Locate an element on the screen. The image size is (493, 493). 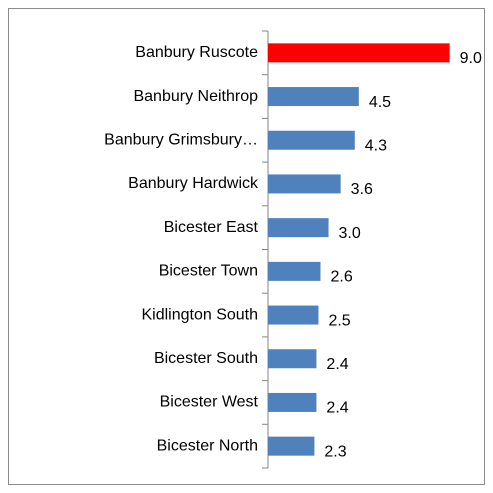
value-label: 2.3 is located at coordinates (335, 451).